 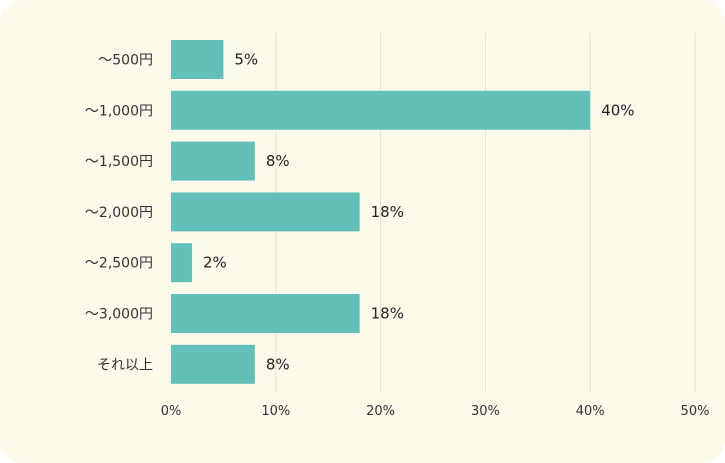 What do you see at coordinates (125, 365) in the screenshot?
I see `category-label: それ以上` at bounding box center [125, 365].